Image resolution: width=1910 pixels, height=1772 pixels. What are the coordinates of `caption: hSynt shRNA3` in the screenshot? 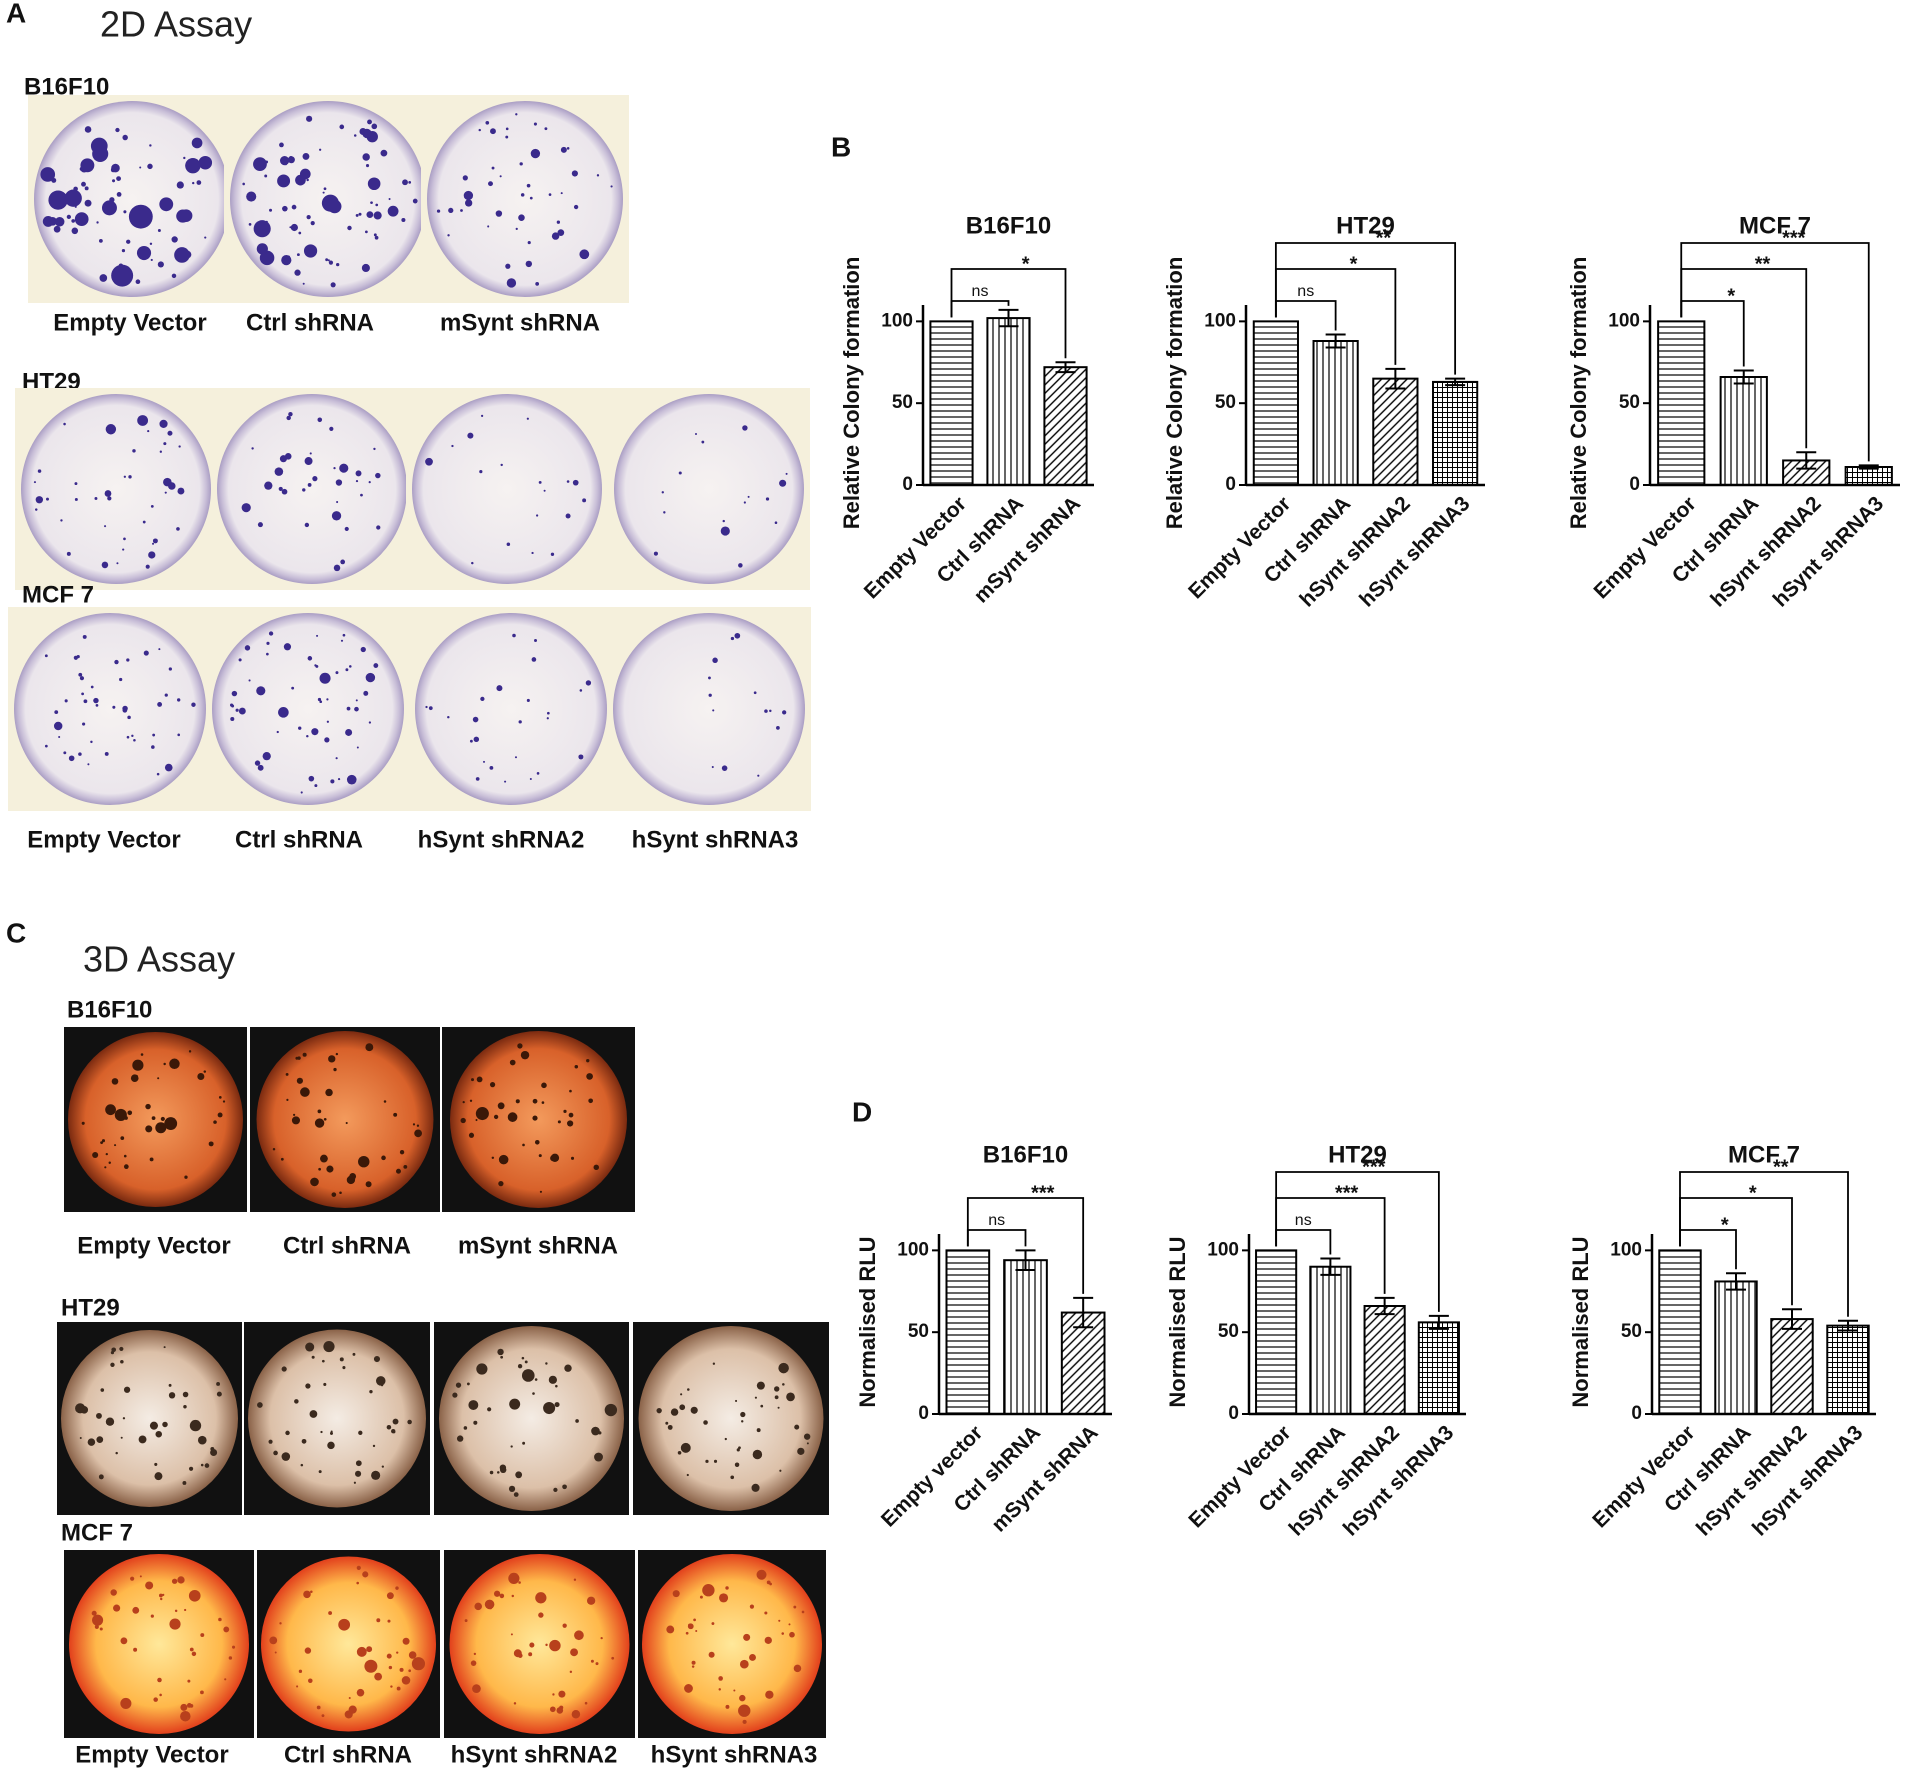 It's located at (715, 839).